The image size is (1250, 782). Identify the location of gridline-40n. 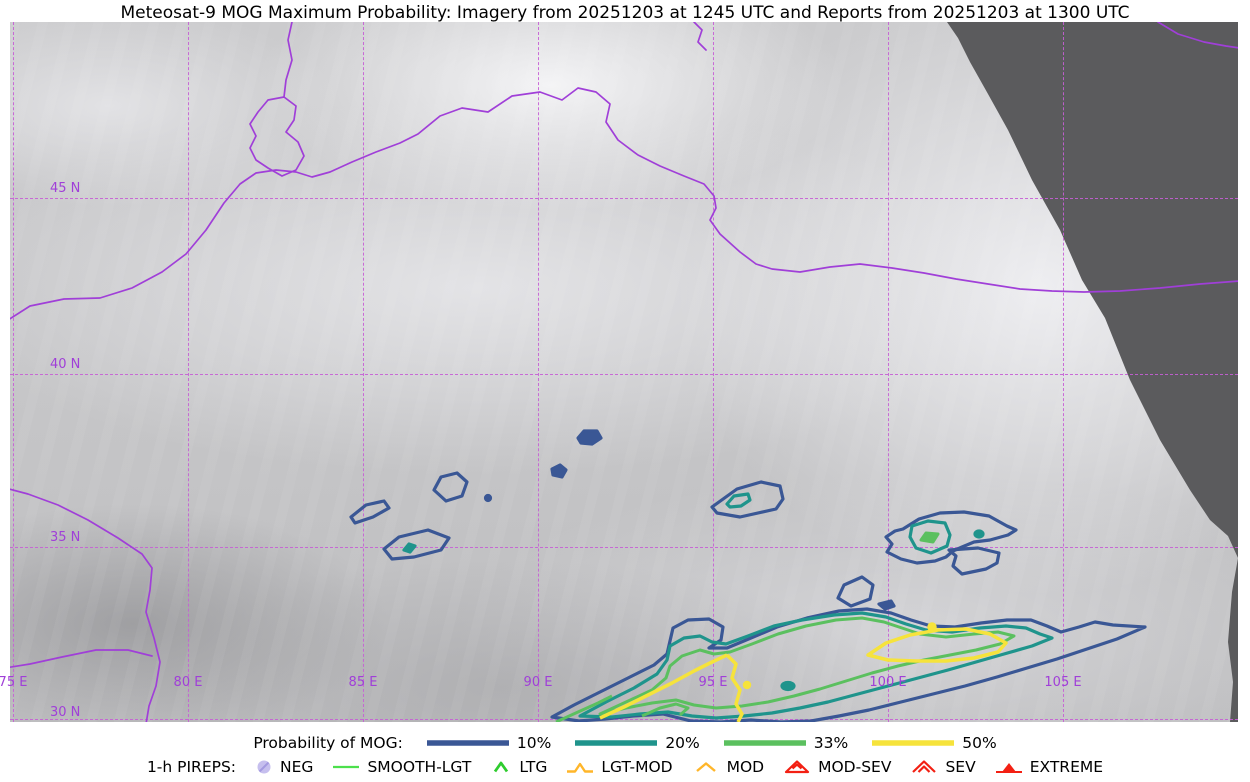
(624, 374).